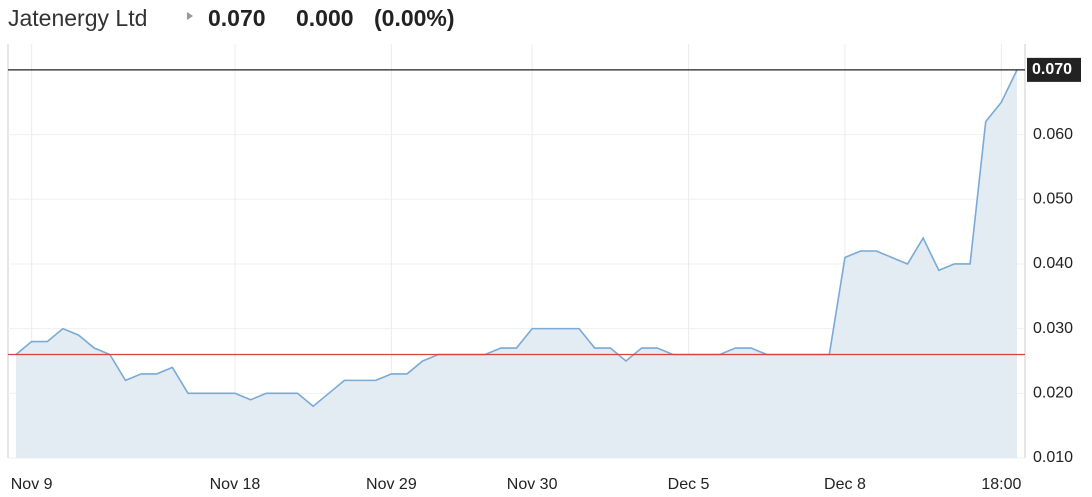 The image size is (1092, 497). I want to click on last-price-label: 0.070, so click(1052, 69).